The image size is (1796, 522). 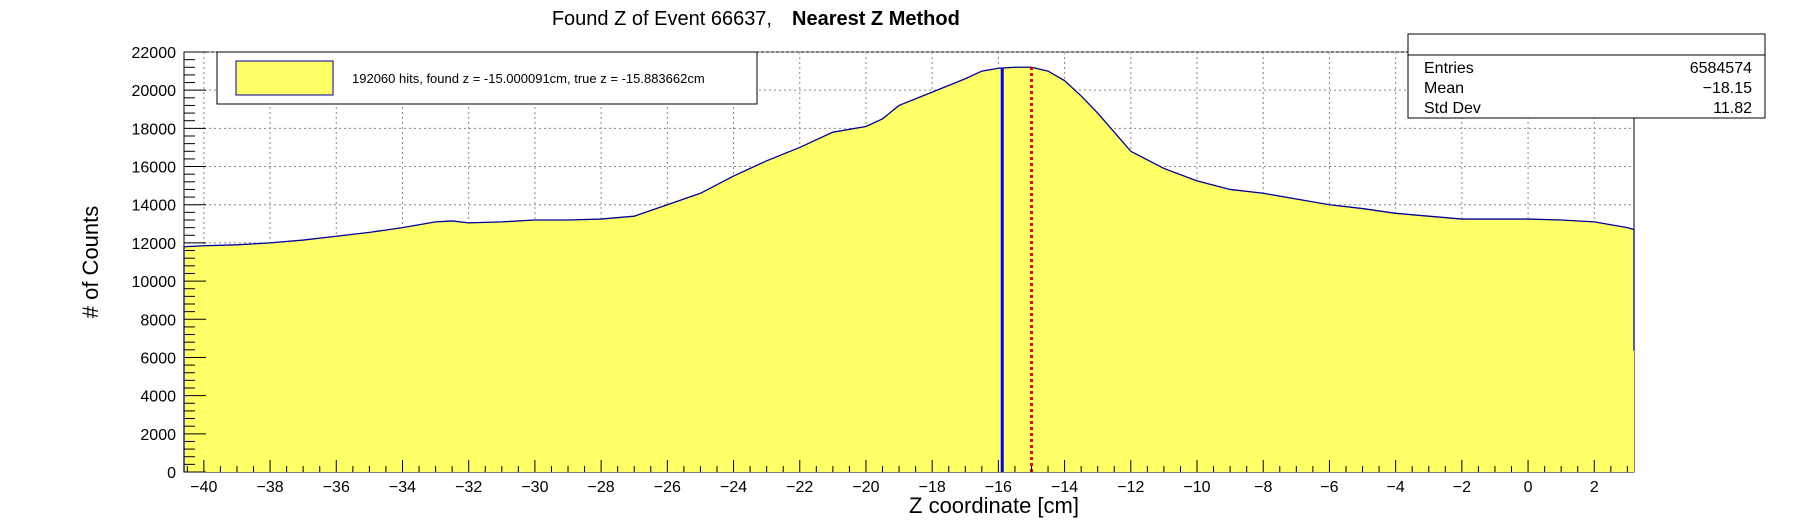 What do you see at coordinates (336, 487) in the screenshot?
I see `x-tick-label: −36` at bounding box center [336, 487].